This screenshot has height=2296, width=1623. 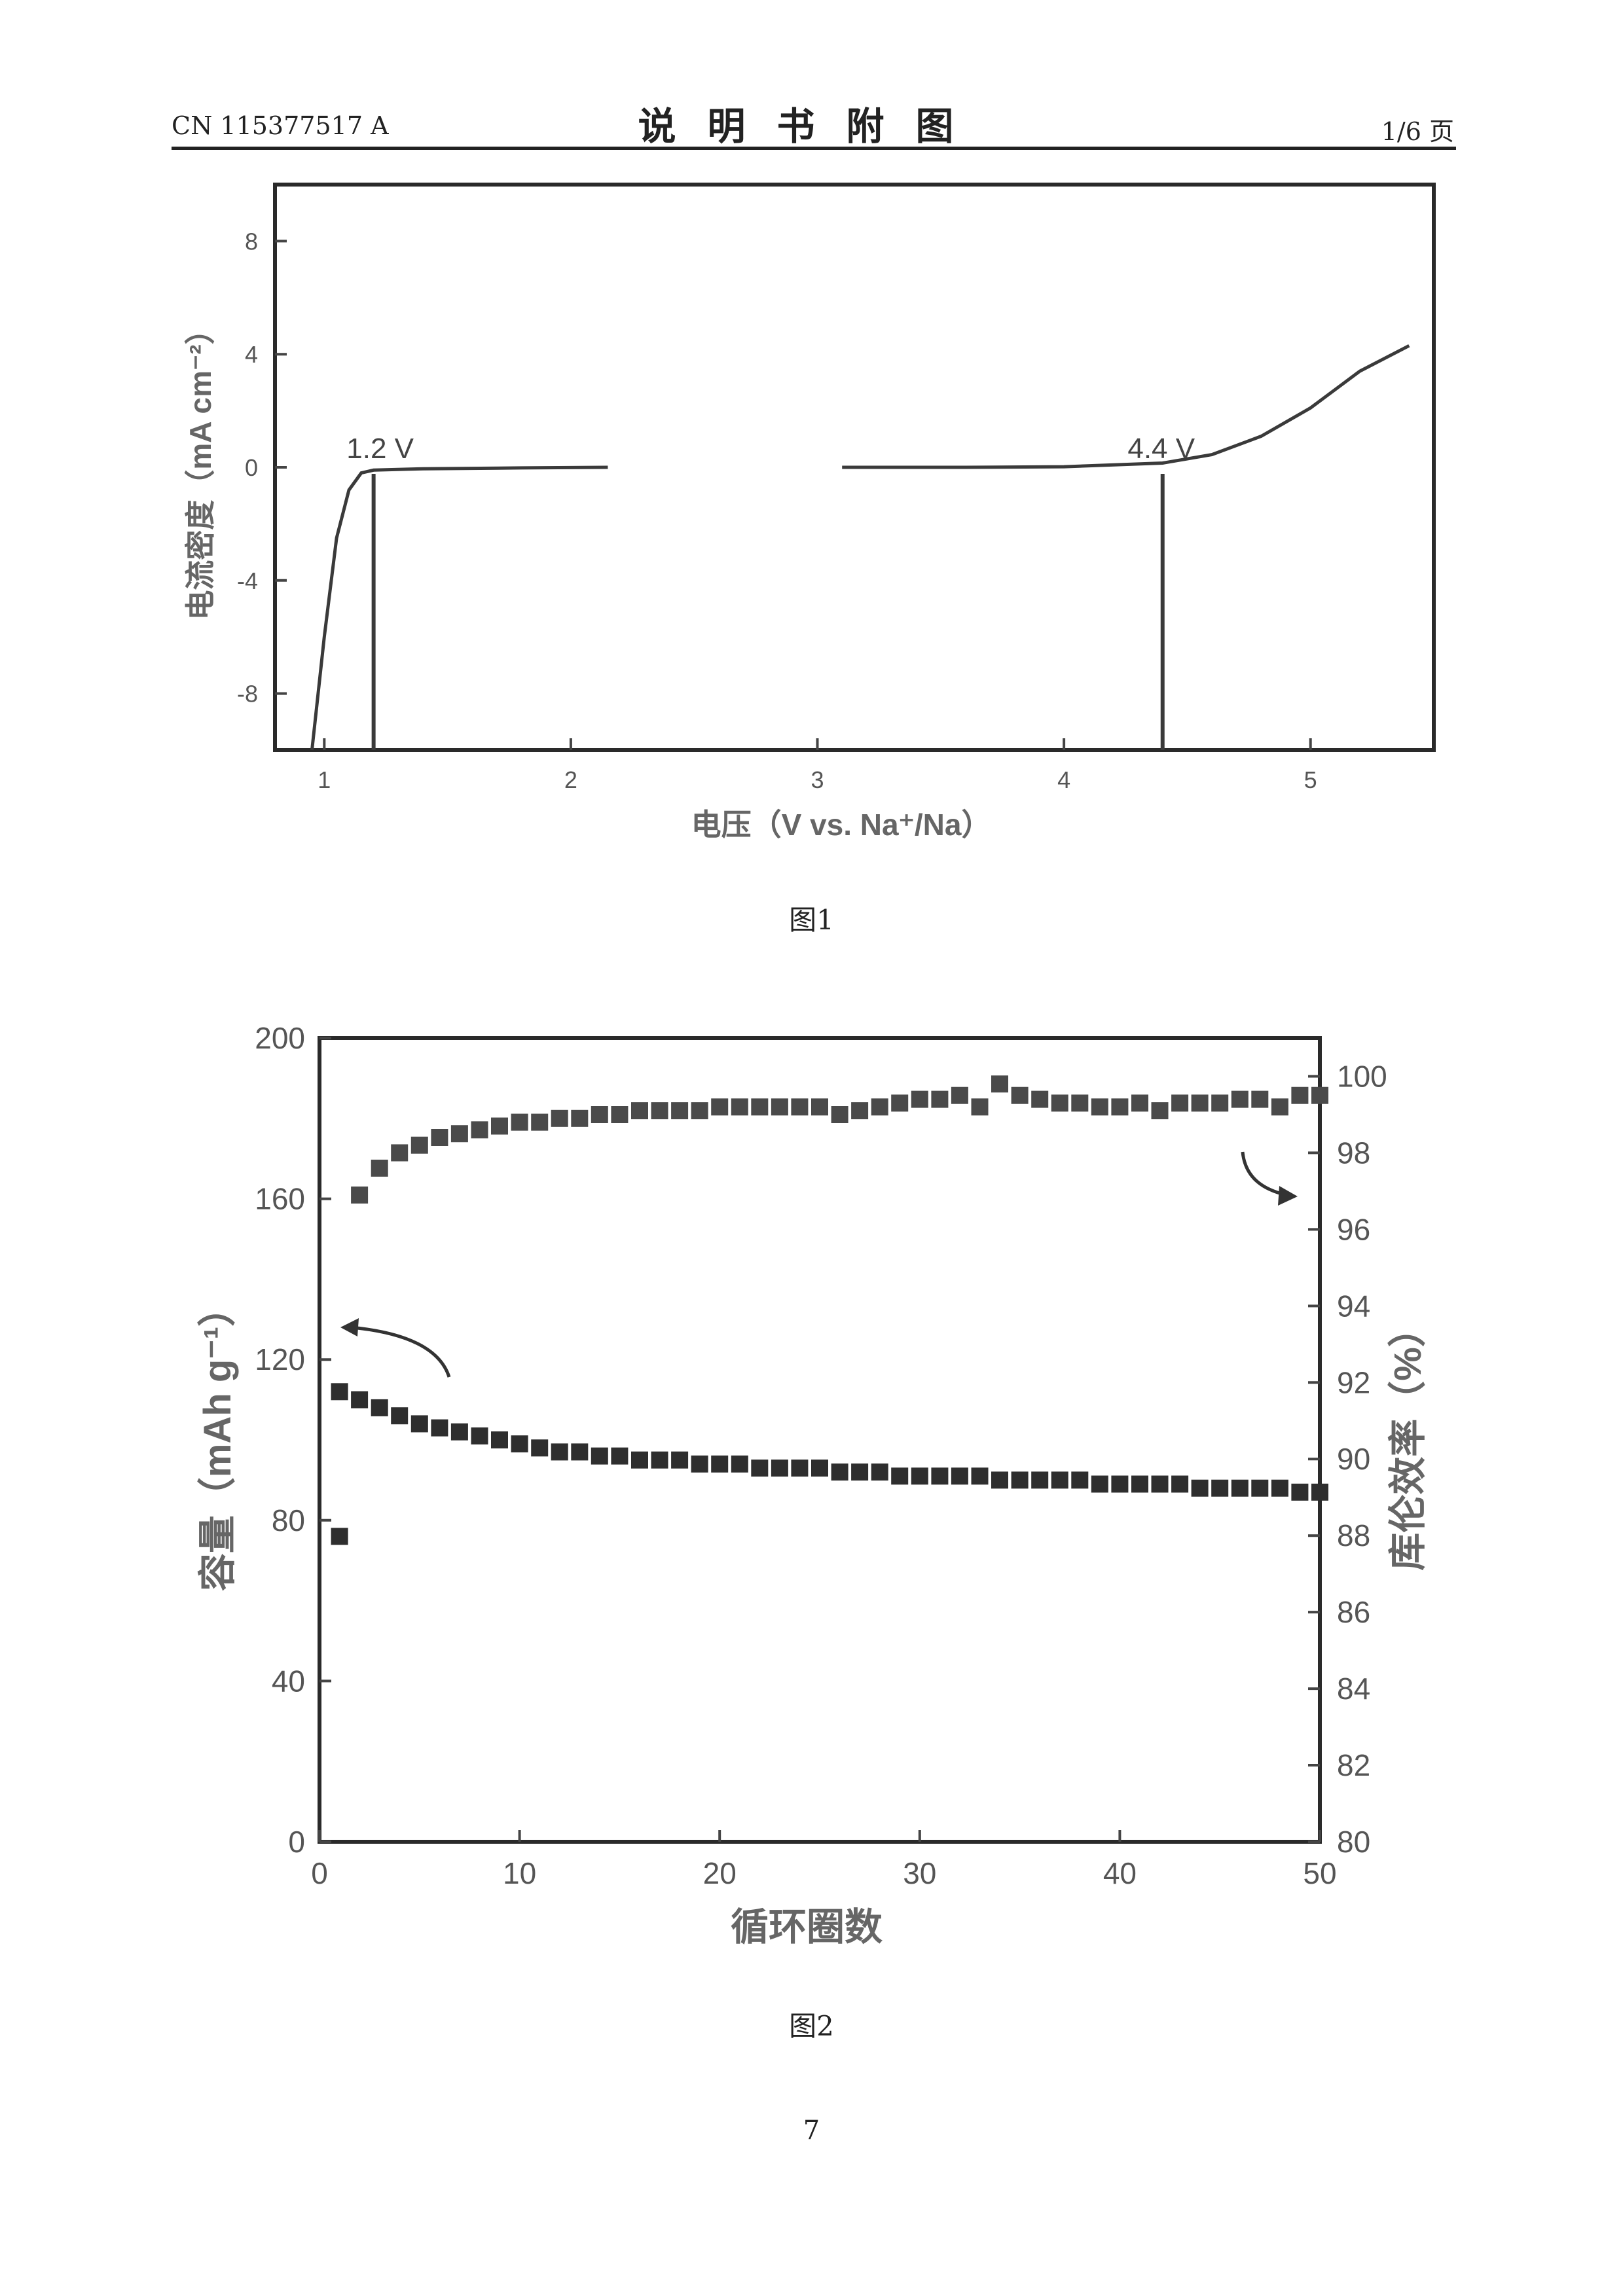 I want to click on fig2-y2-tick-label: 88, so click(x=1353, y=1535).